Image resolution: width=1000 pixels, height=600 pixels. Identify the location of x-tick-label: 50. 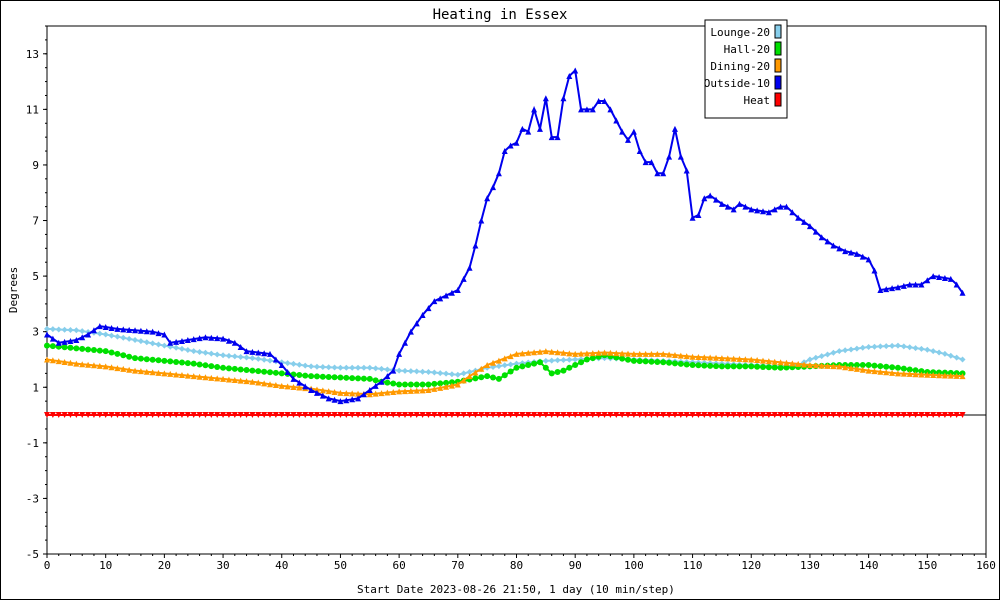
(340, 565).